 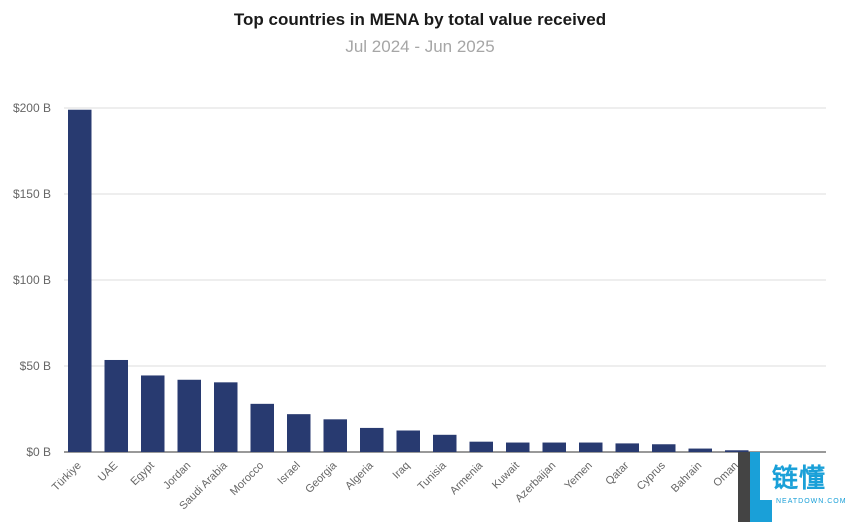 I want to click on watermark-logo: 链懂 NEATDOWN.COM, so click(x=794, y=487).